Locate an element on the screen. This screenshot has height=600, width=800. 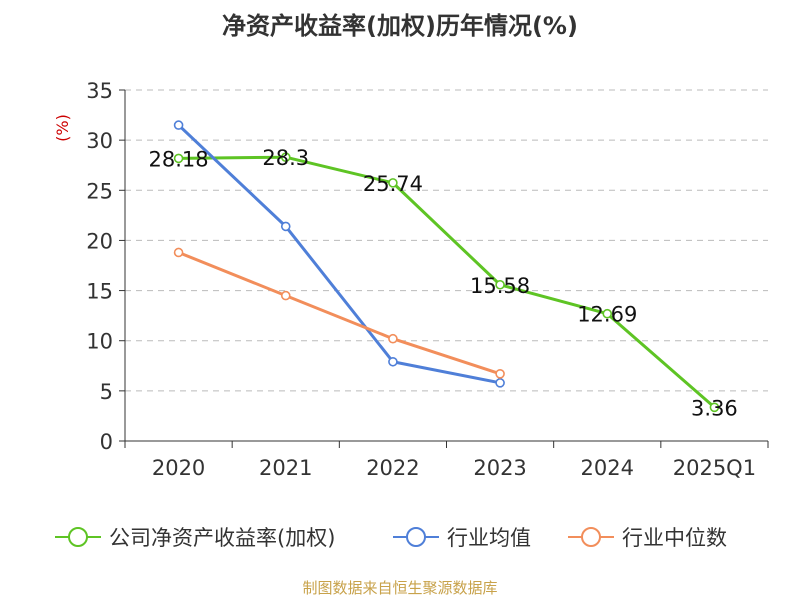
source-note: 制图数据来自恒生聚源数据库 is located at coordinates (400, 588).